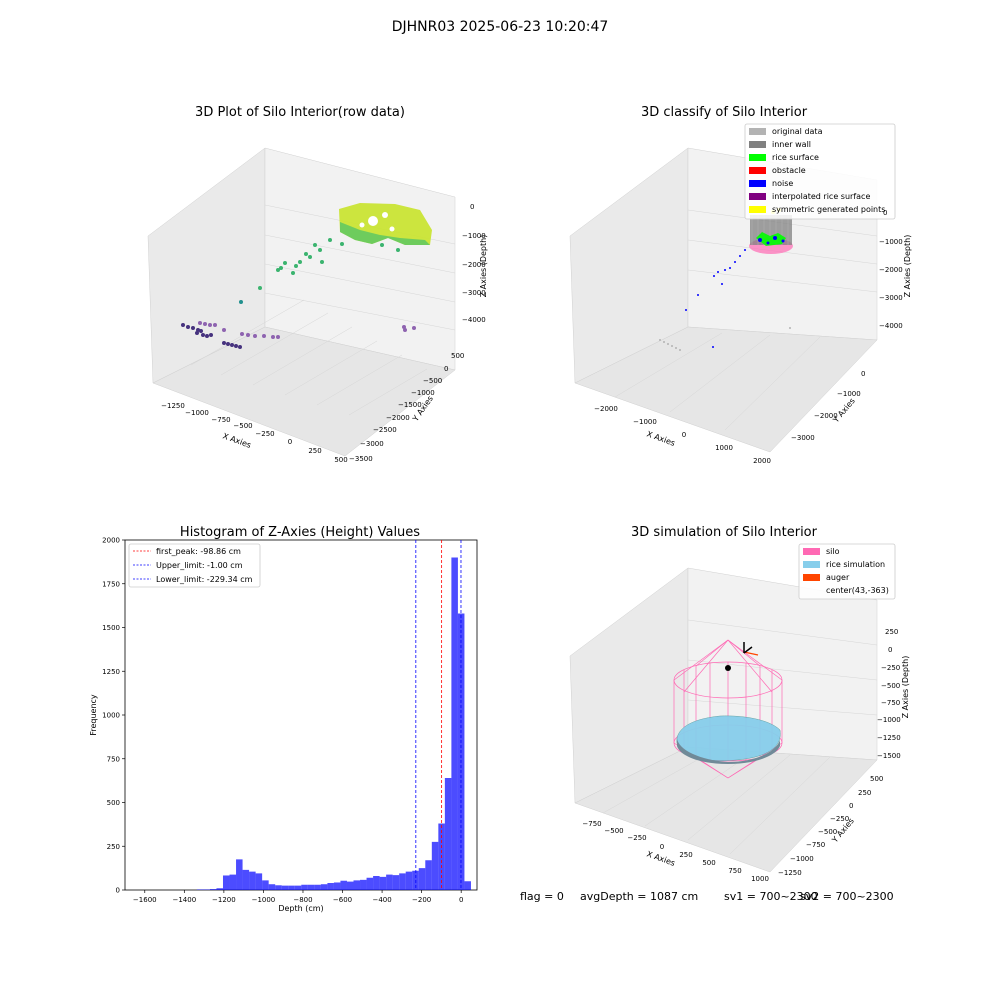 The width and height of the screenshot is (1000, 1000). I want to click on raw-y-tick: −3000, so click(372, 444).